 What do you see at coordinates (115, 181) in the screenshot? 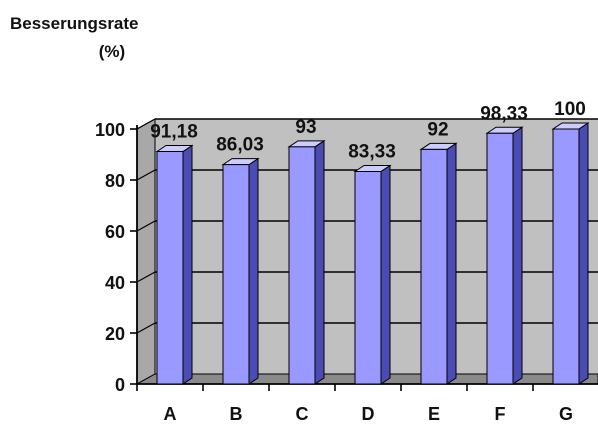
I see `y-tick-label: 80` at bounding box center [115, 181].